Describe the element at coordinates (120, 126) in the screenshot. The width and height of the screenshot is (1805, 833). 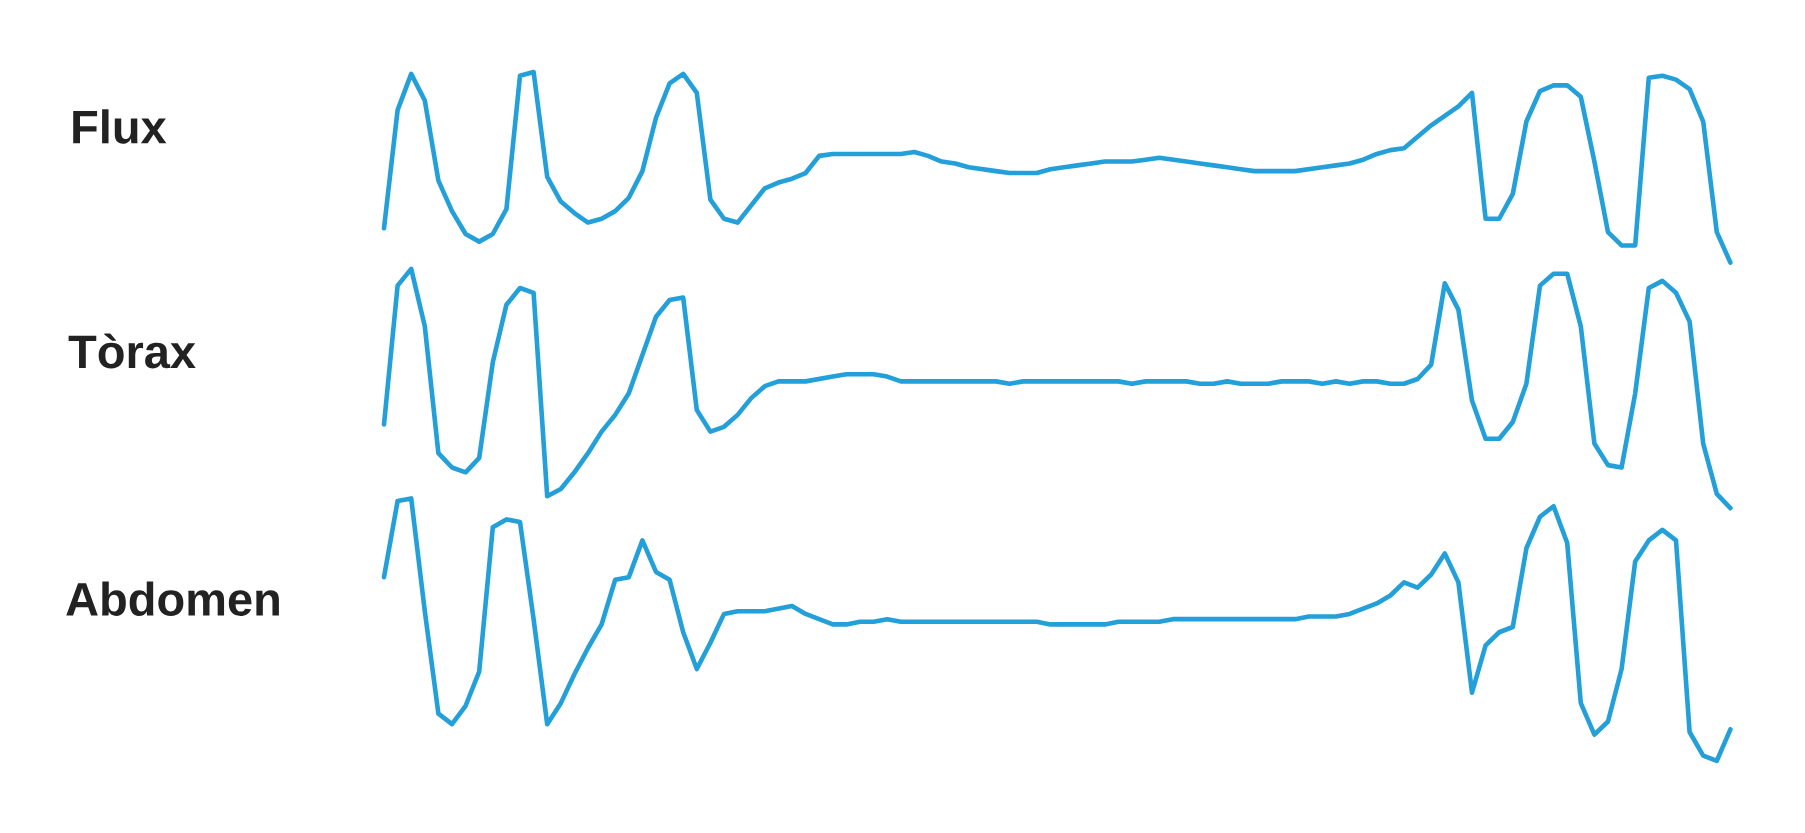
I see `y-axis-title: Flux` at that location.